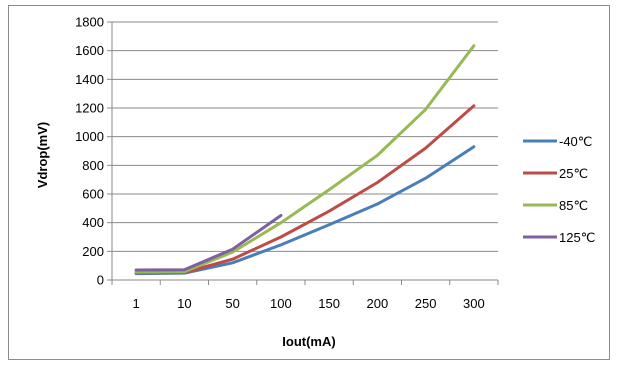 The height and width of the screenshot is (367, 619). I want to click on y-tick-label: 1200, so click(89, 108).